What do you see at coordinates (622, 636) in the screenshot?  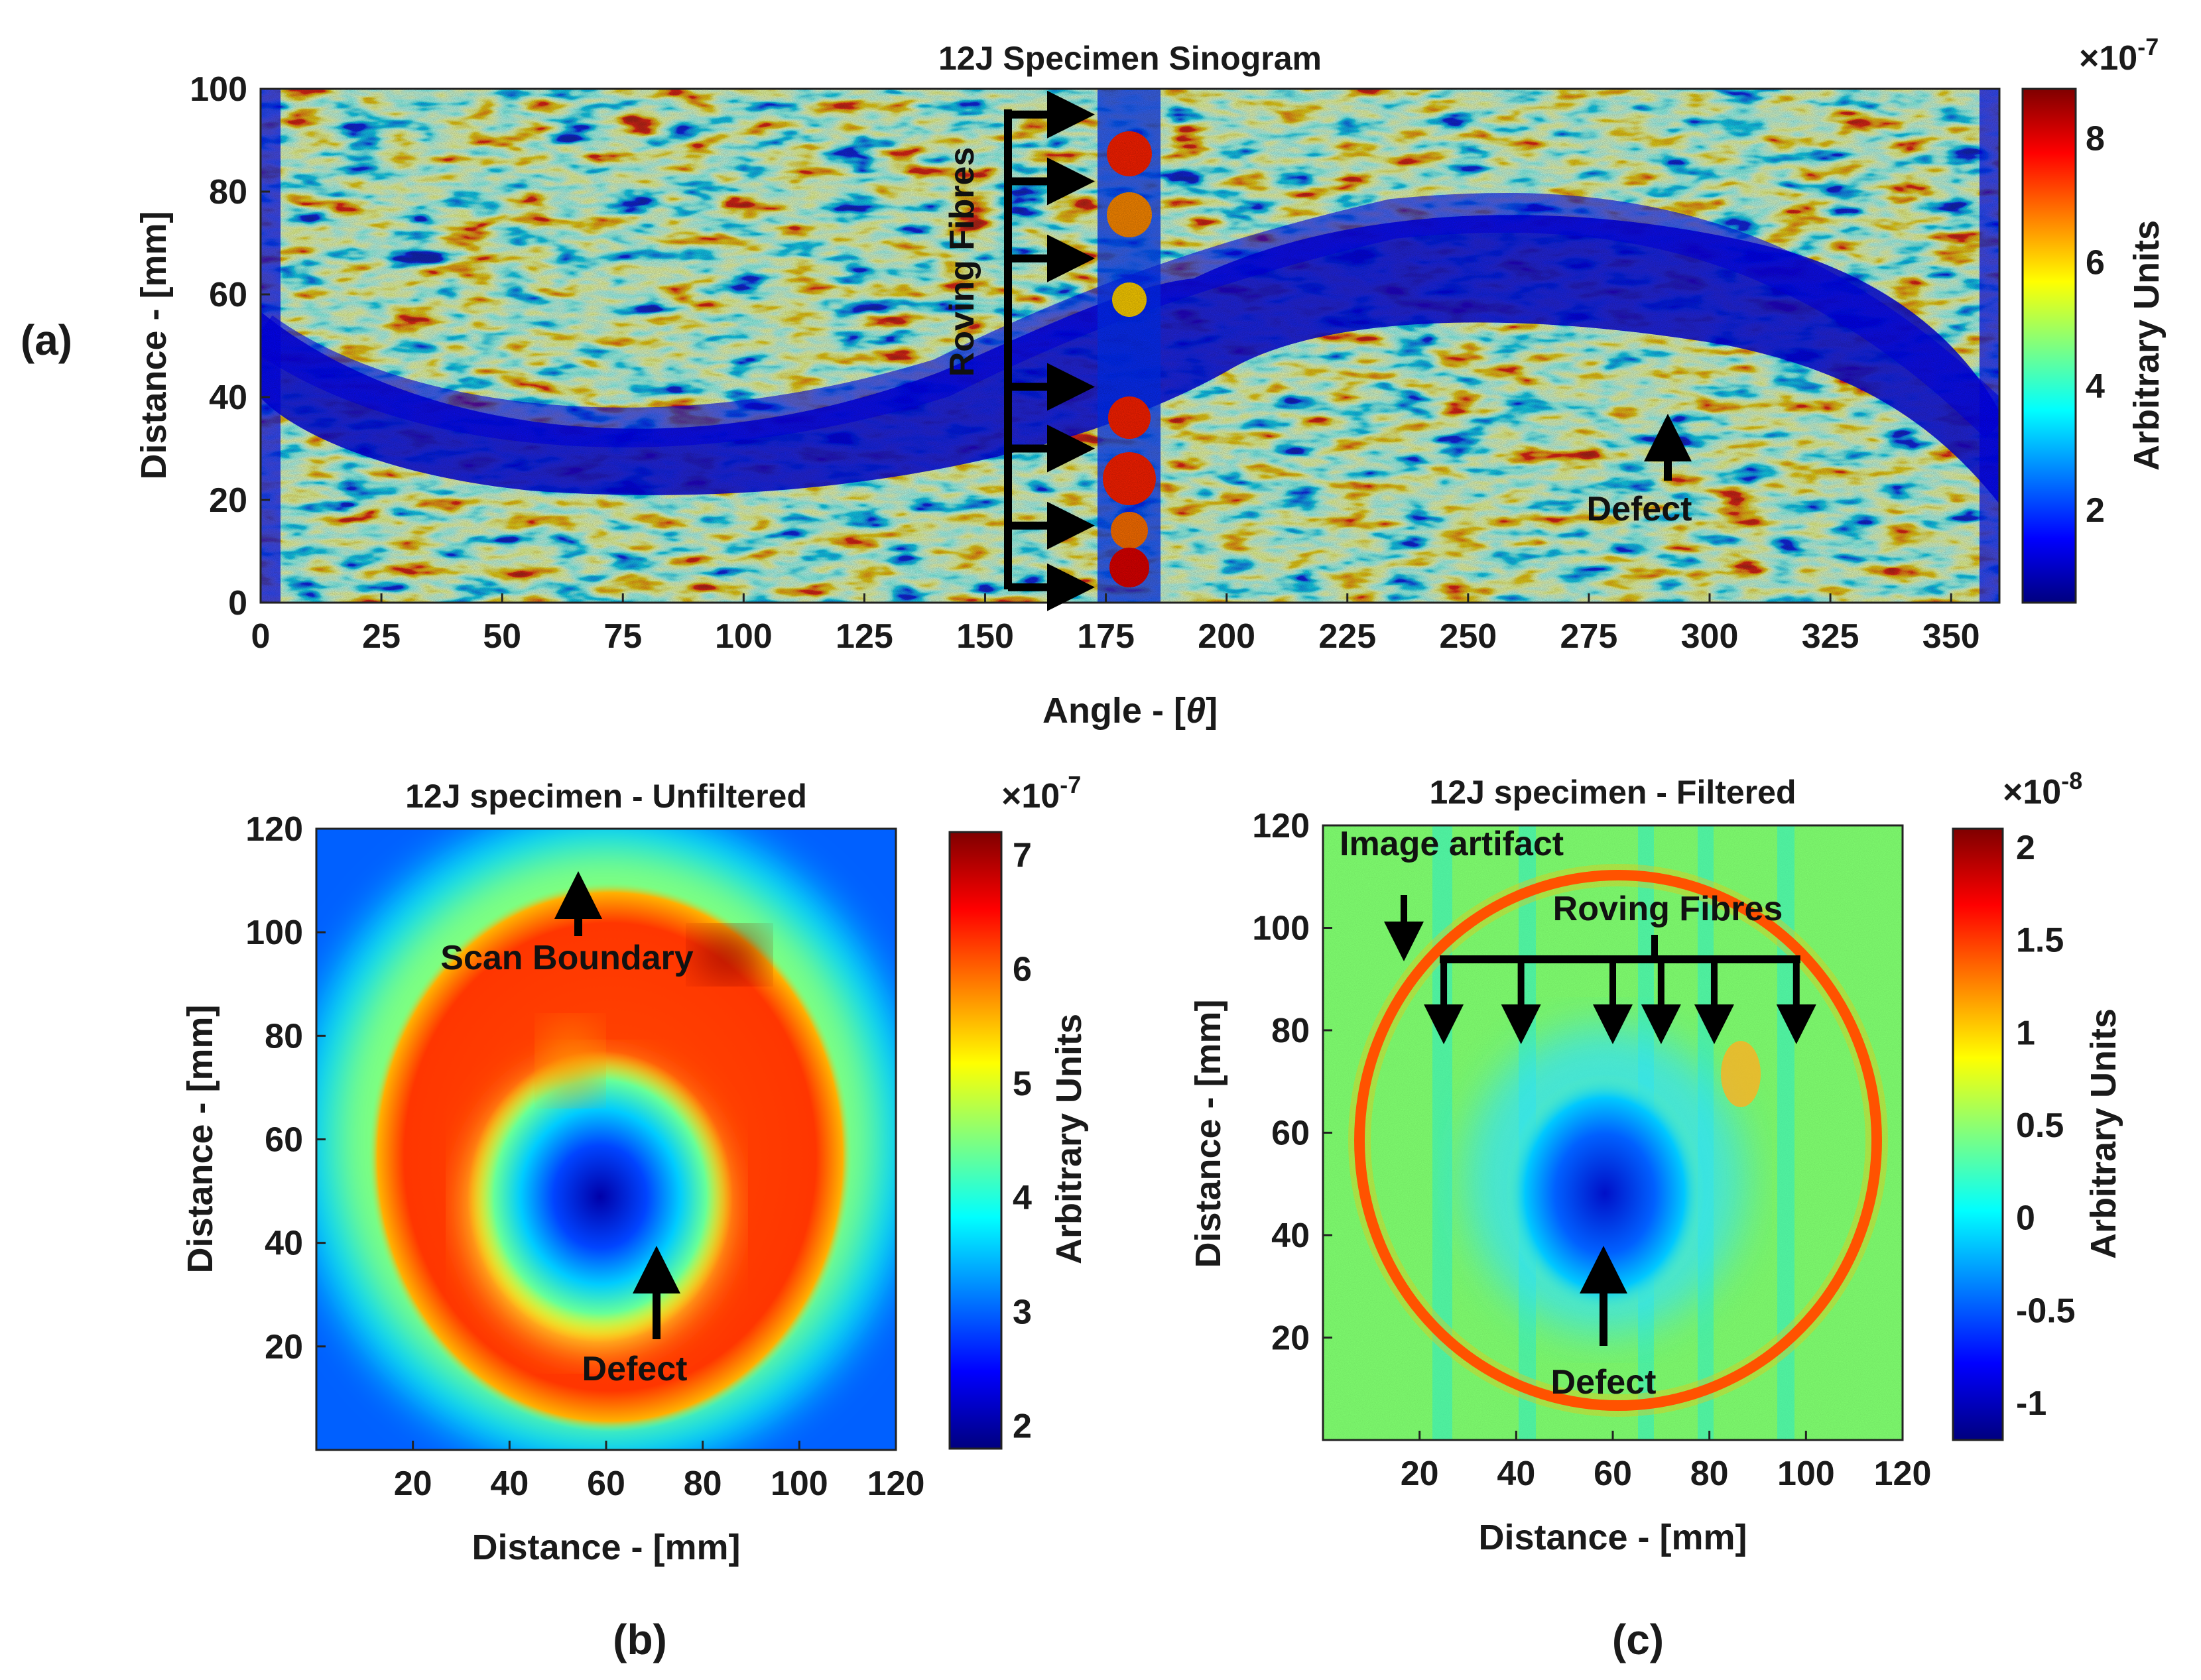 I see `x-tick-label: 75` at bounding box center [622, 636].